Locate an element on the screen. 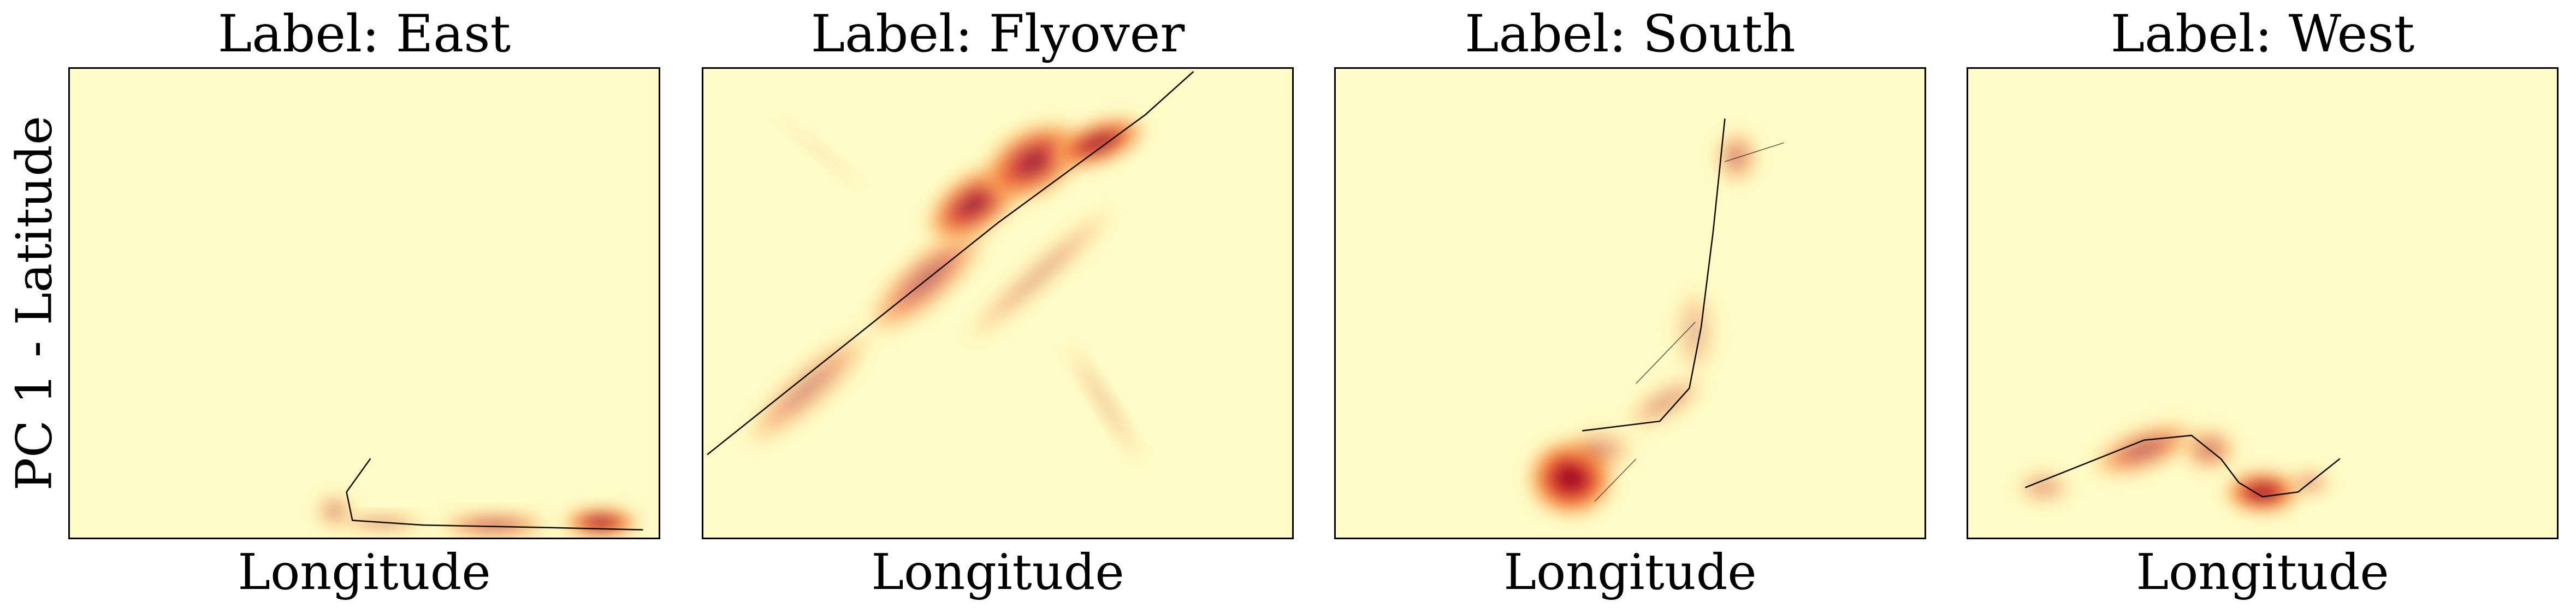 Image resolution: width=2576 pixels, height=613 pixels. y-axis-label: PC 1 - Latitude is located at coordinates (34, 303).